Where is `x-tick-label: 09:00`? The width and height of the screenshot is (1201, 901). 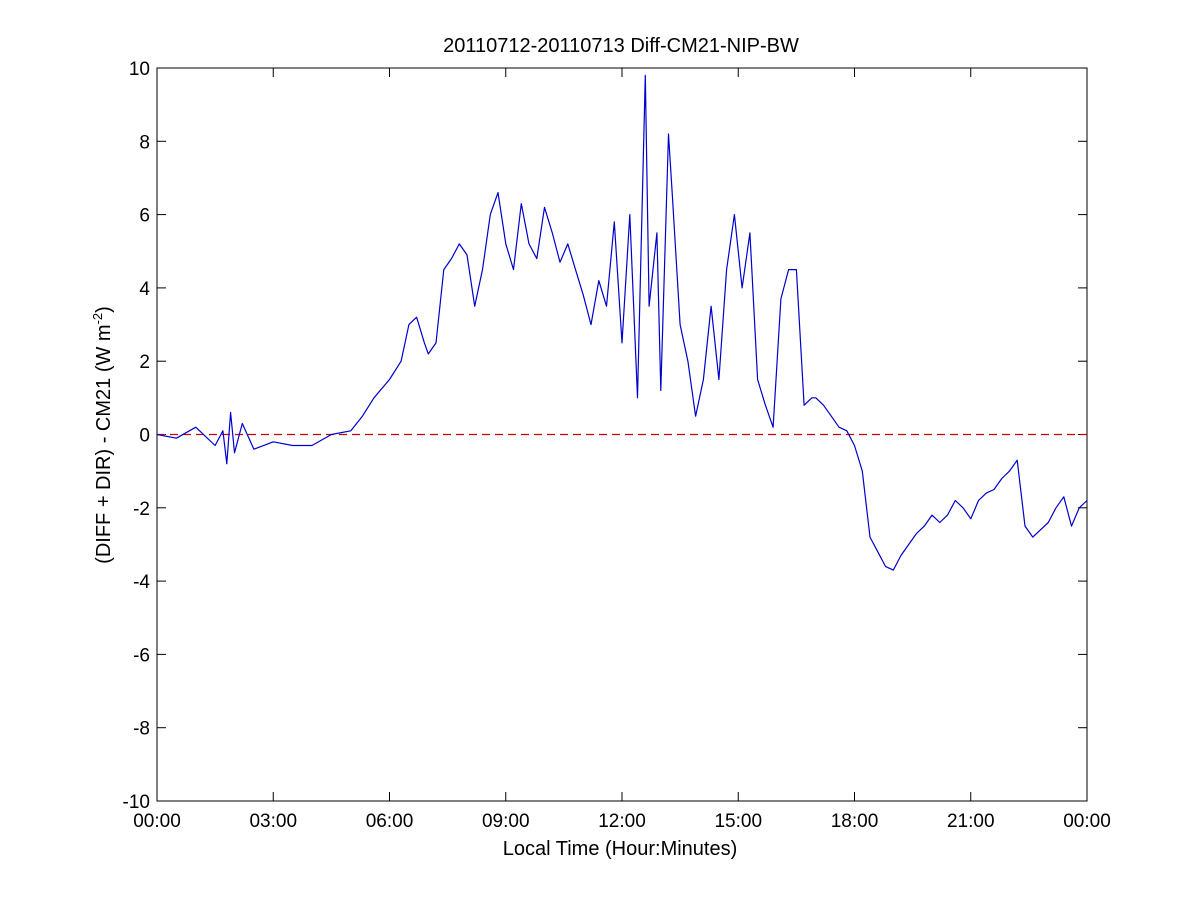 x-tick-label: 09:00 is located at coordinates (506, 821).